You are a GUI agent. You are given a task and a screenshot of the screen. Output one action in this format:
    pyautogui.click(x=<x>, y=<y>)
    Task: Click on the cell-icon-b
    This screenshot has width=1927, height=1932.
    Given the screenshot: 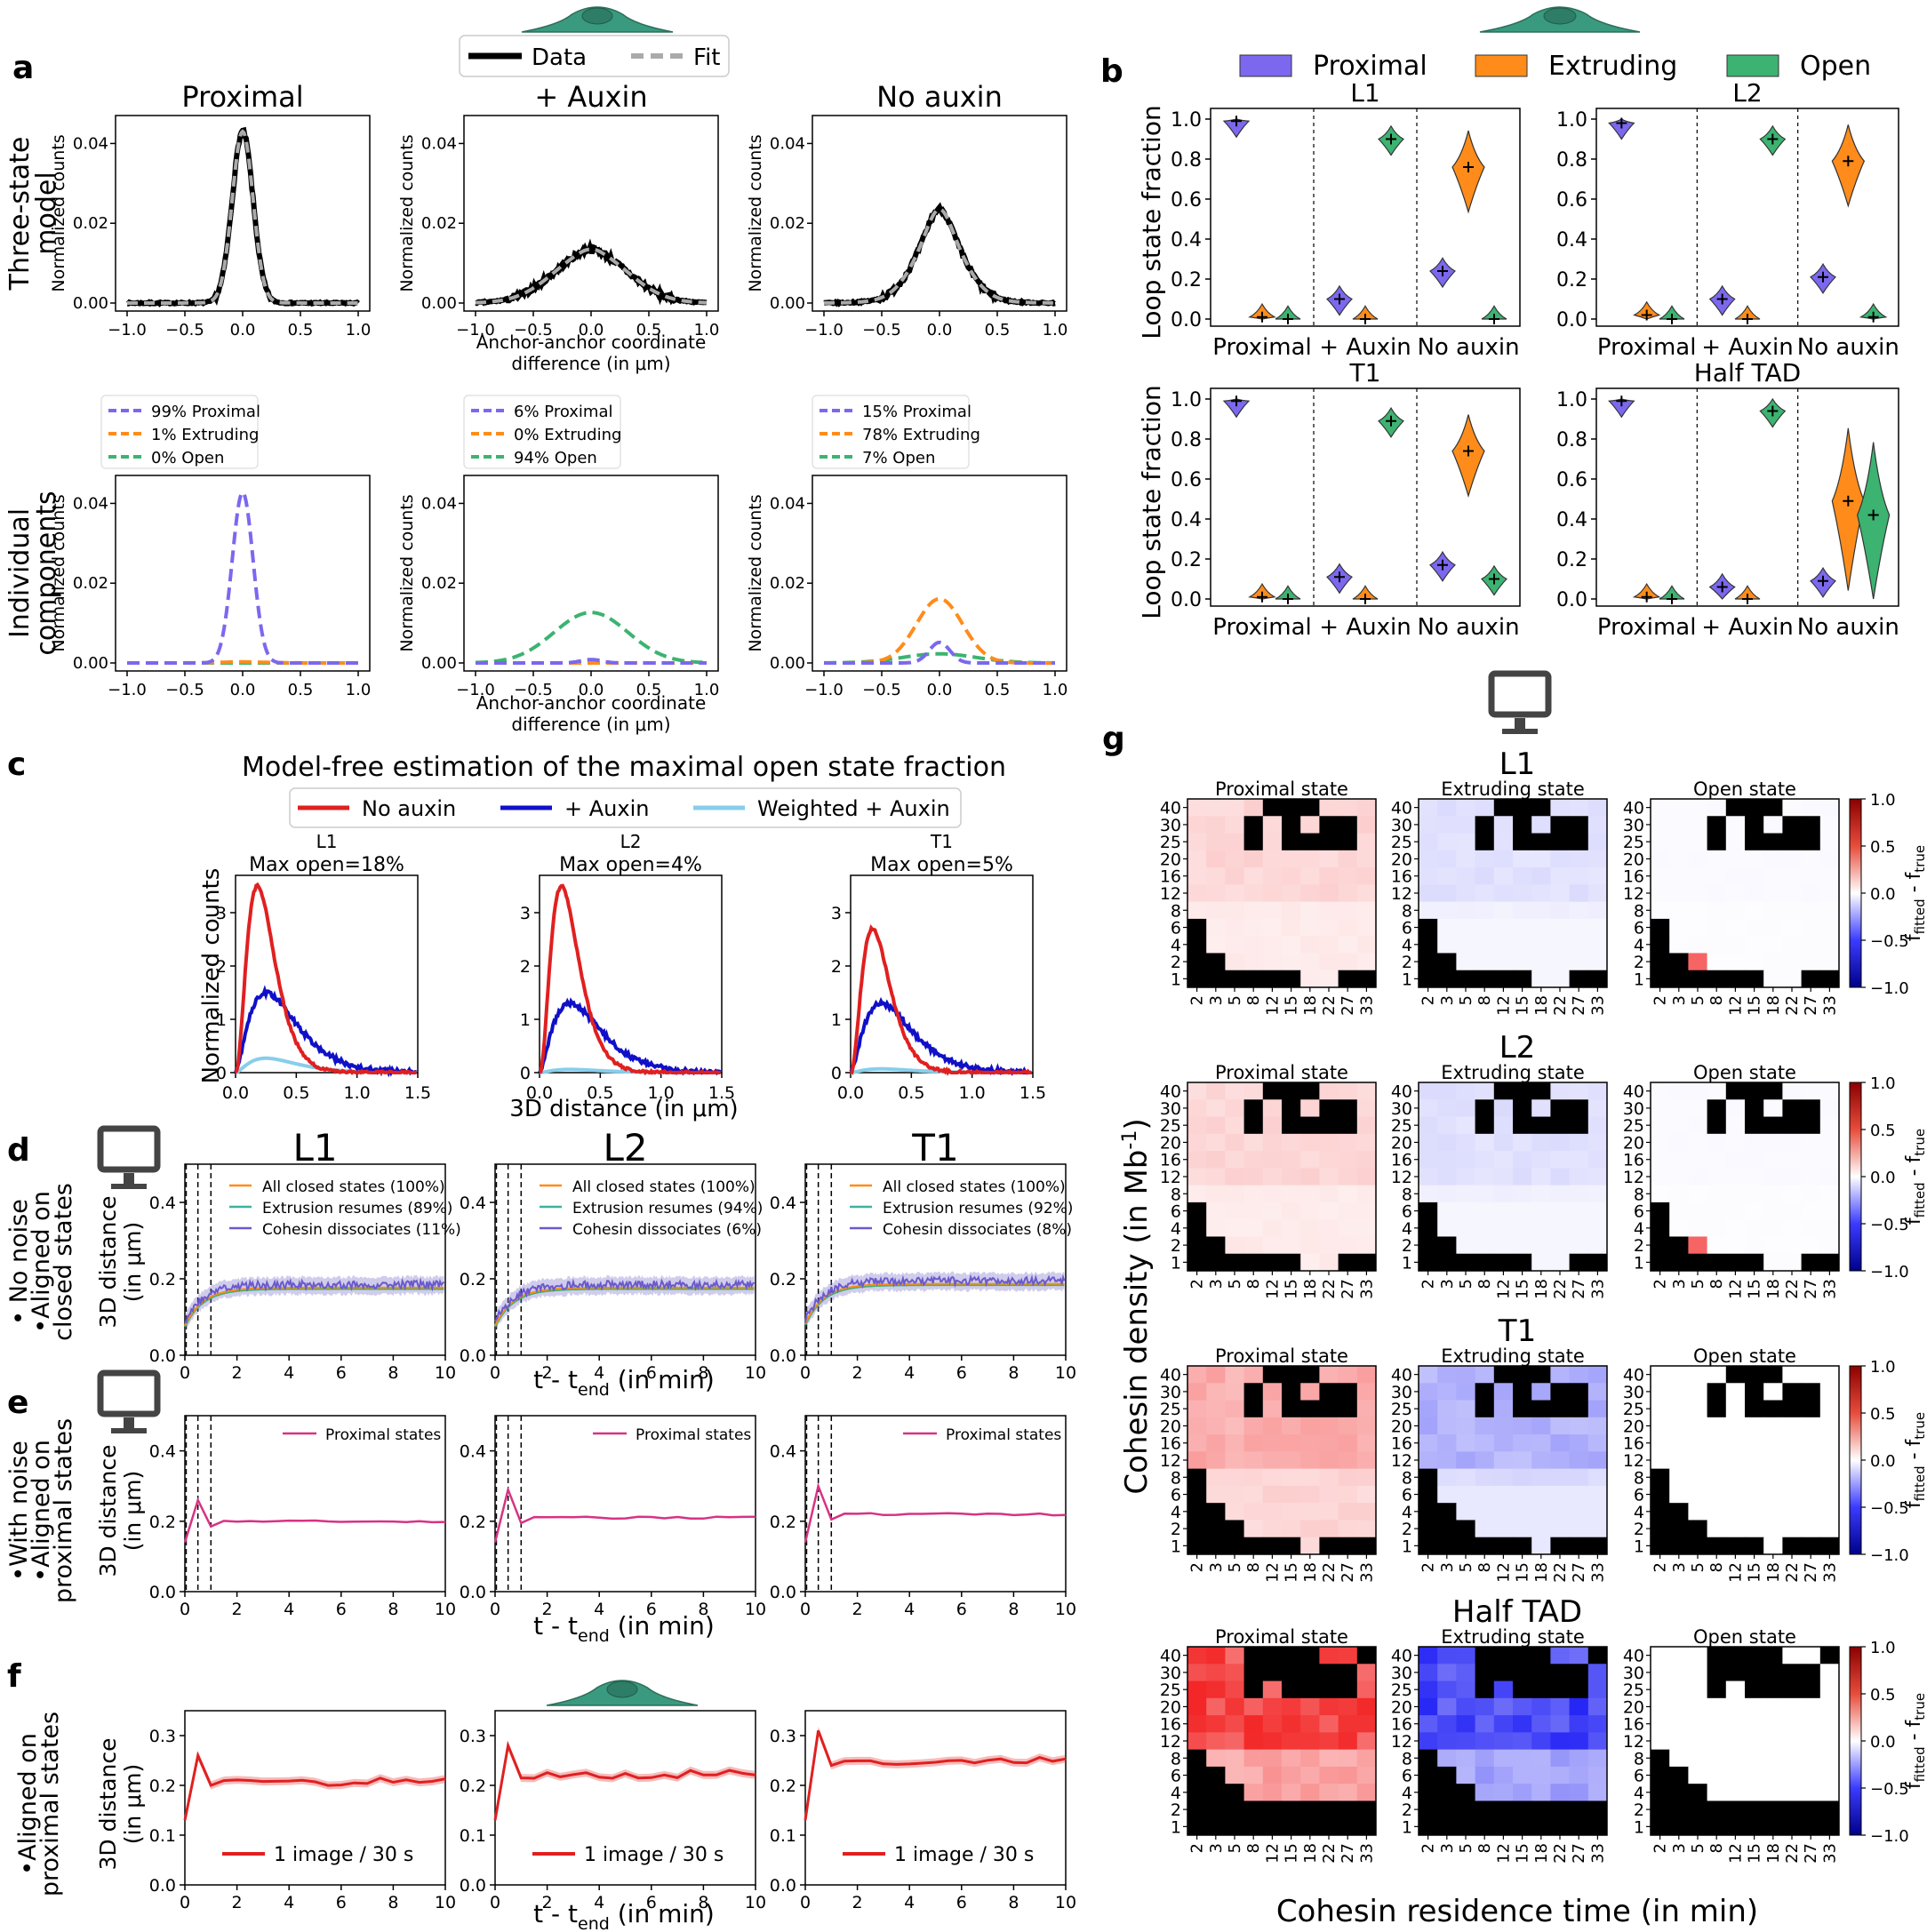 What is the action you would take?
    pyautogui.click(x=1560, y=19)
    